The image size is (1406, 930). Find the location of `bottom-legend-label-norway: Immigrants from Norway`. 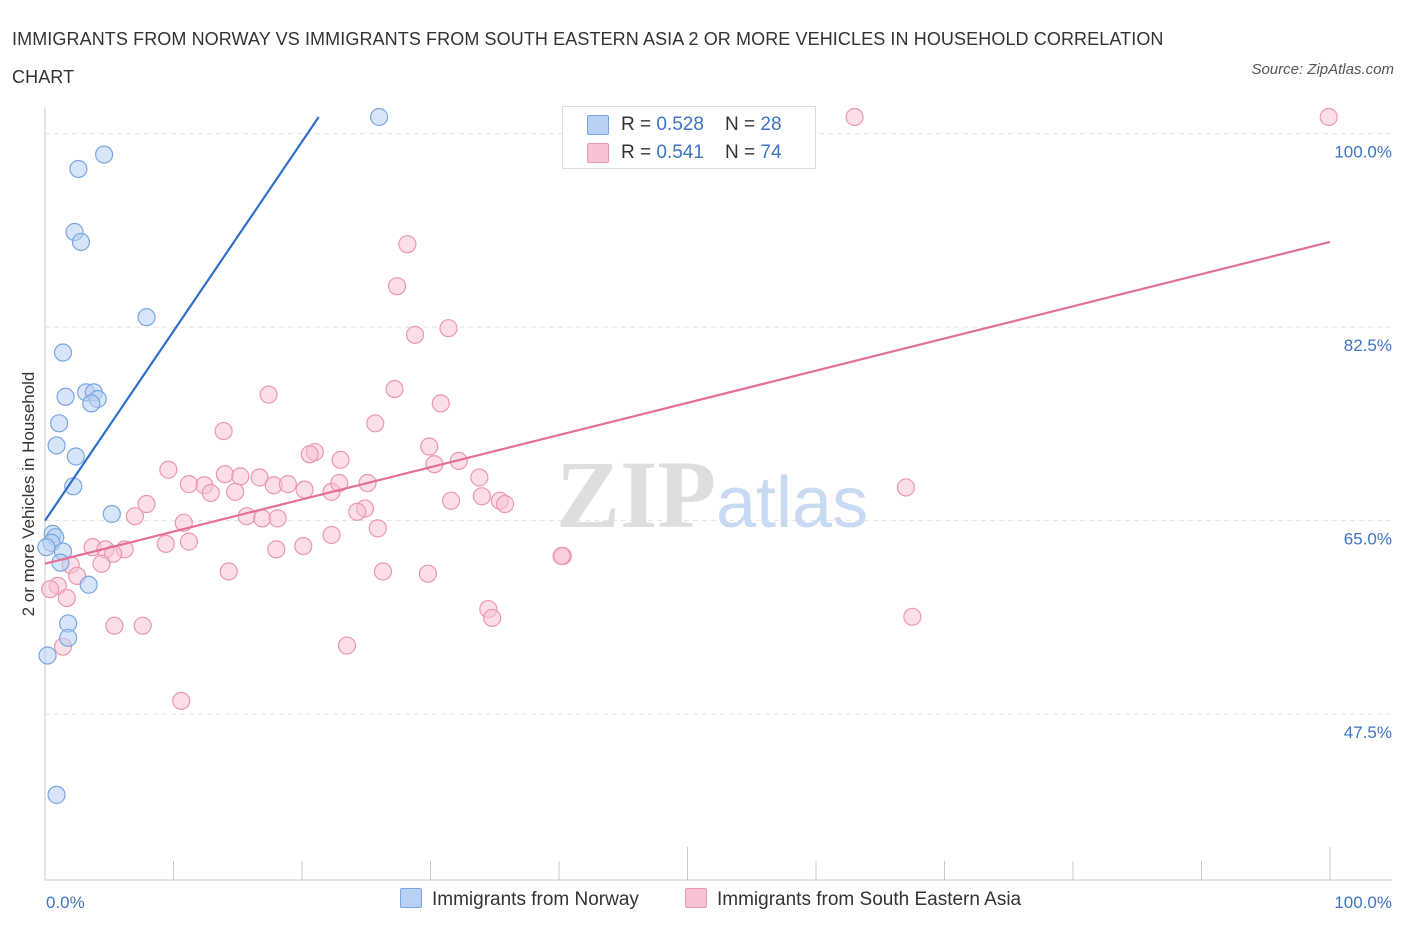

bottom-legend-label-norway: Immigrants from Norway is located at coordinates (535, 899).